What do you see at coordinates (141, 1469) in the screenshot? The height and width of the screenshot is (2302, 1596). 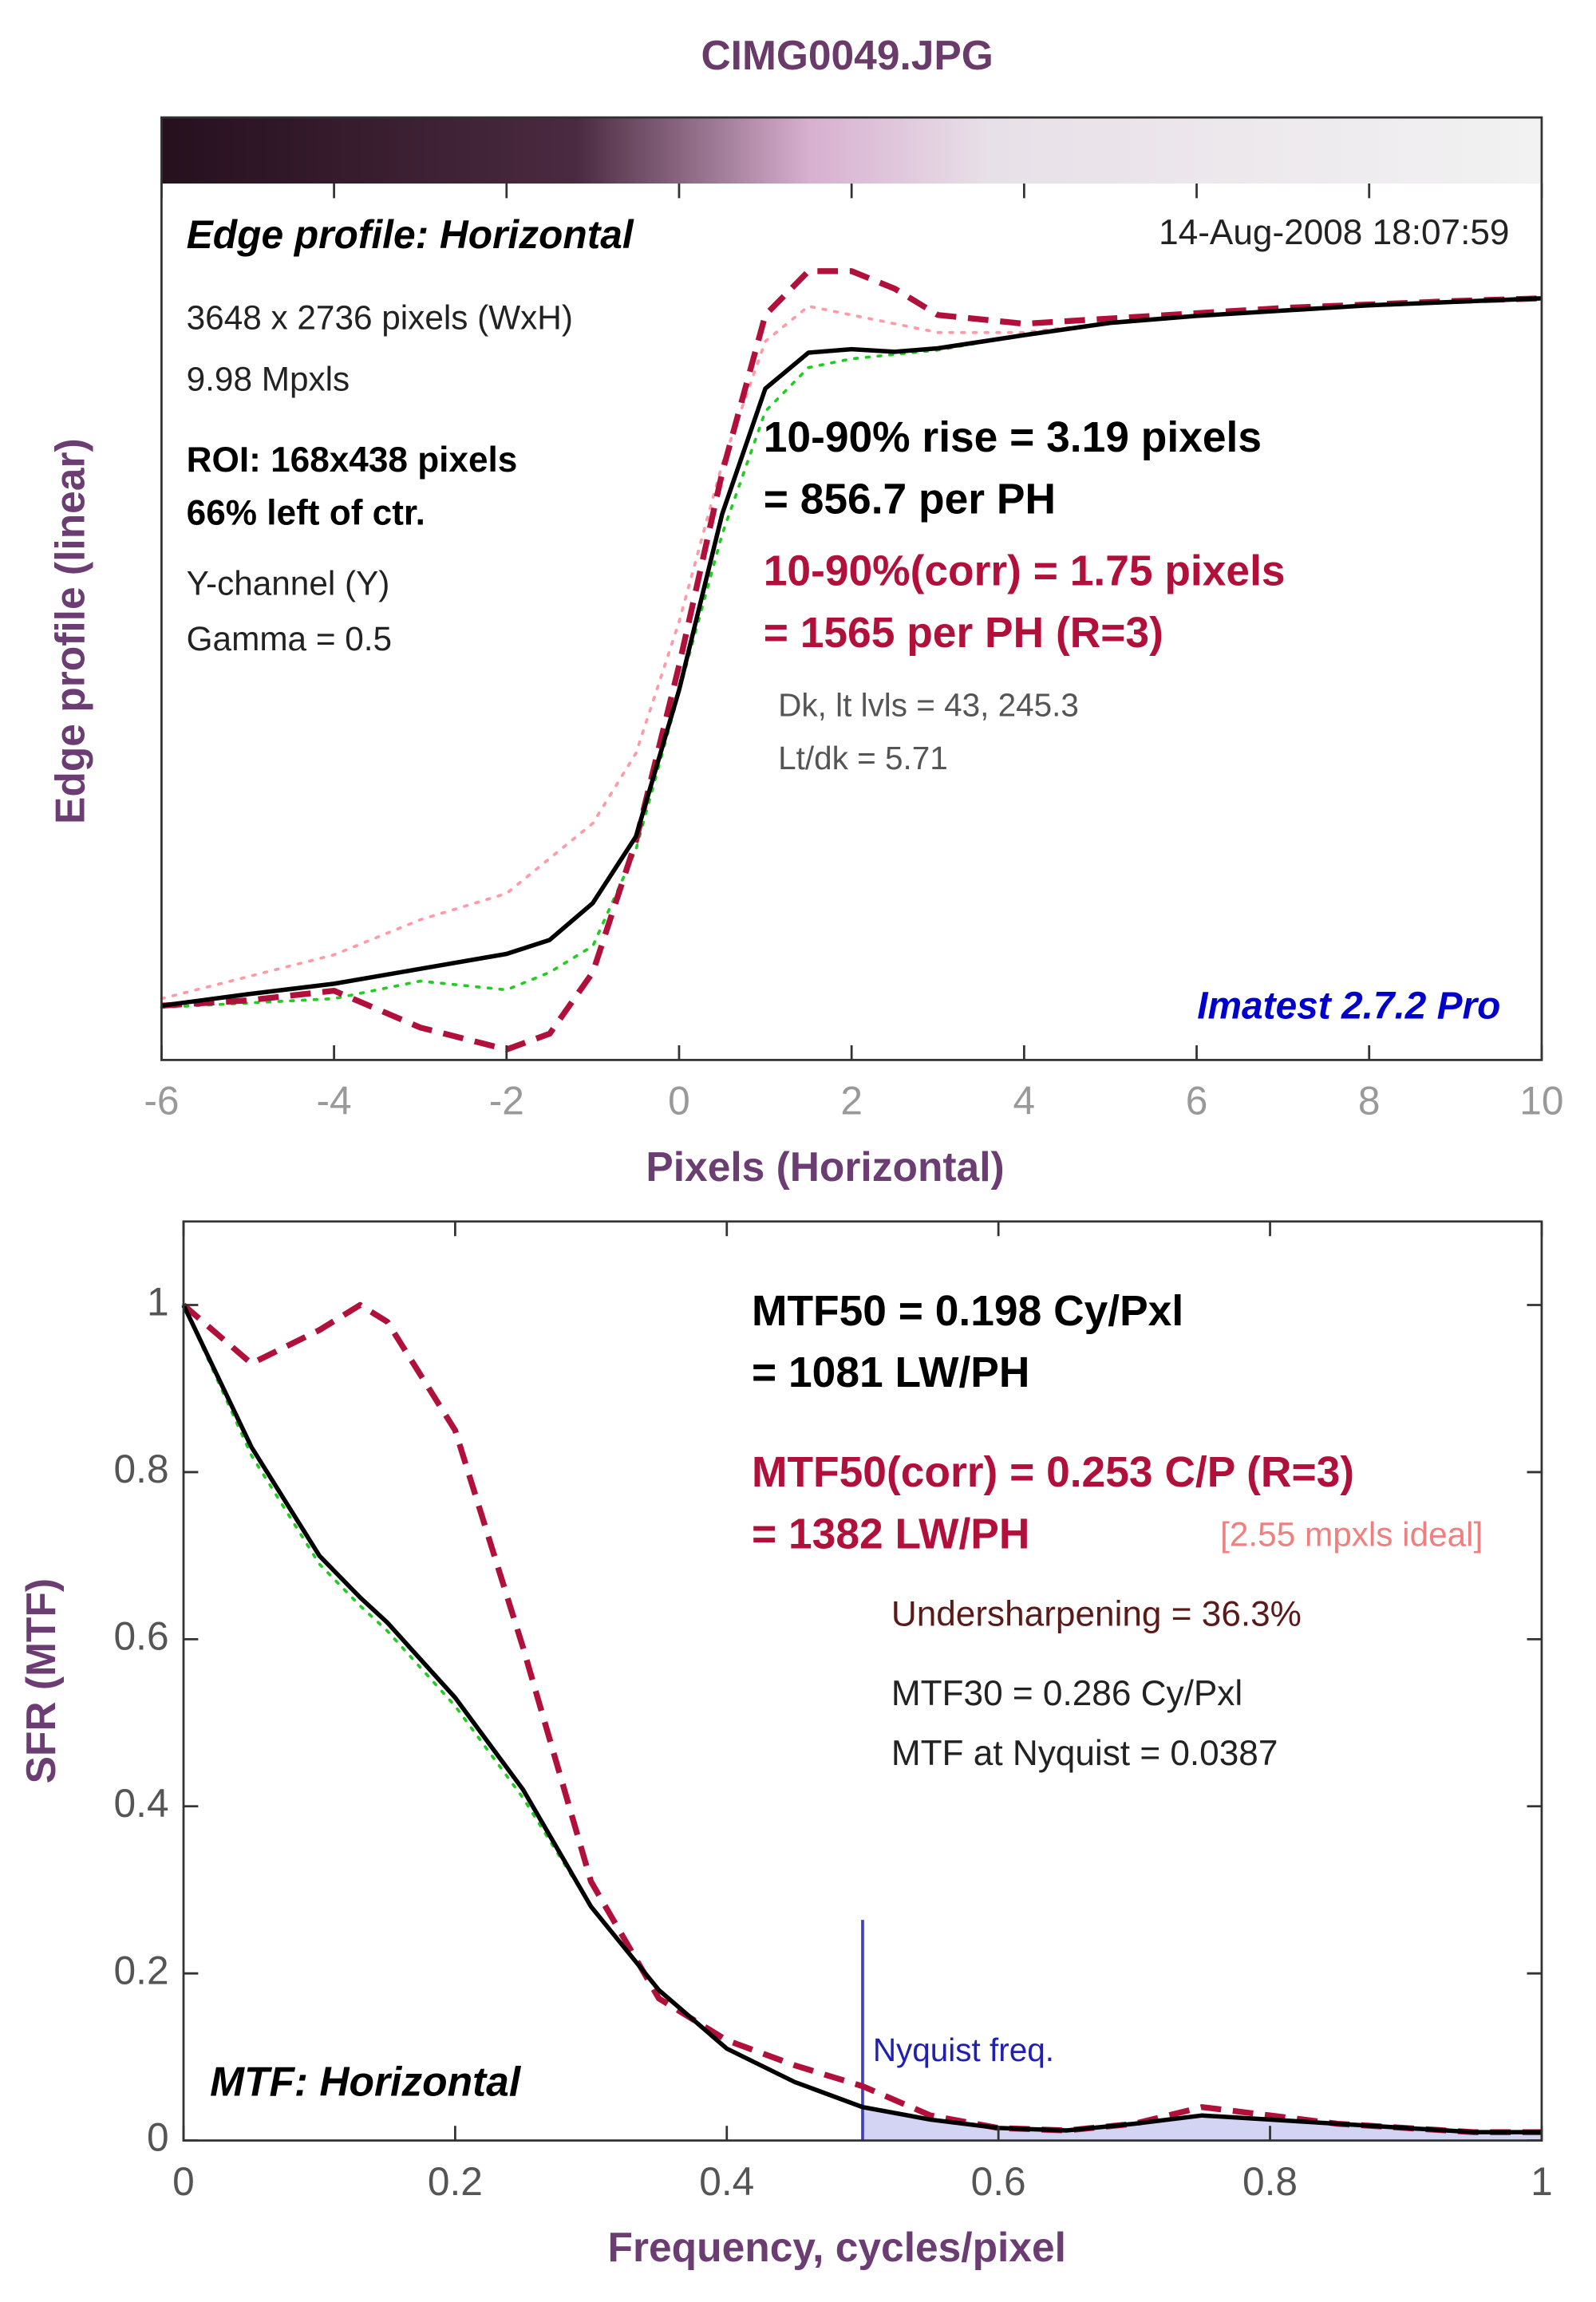 I see `y-tick-label: 0.8` at bounding box center [141, 1469].